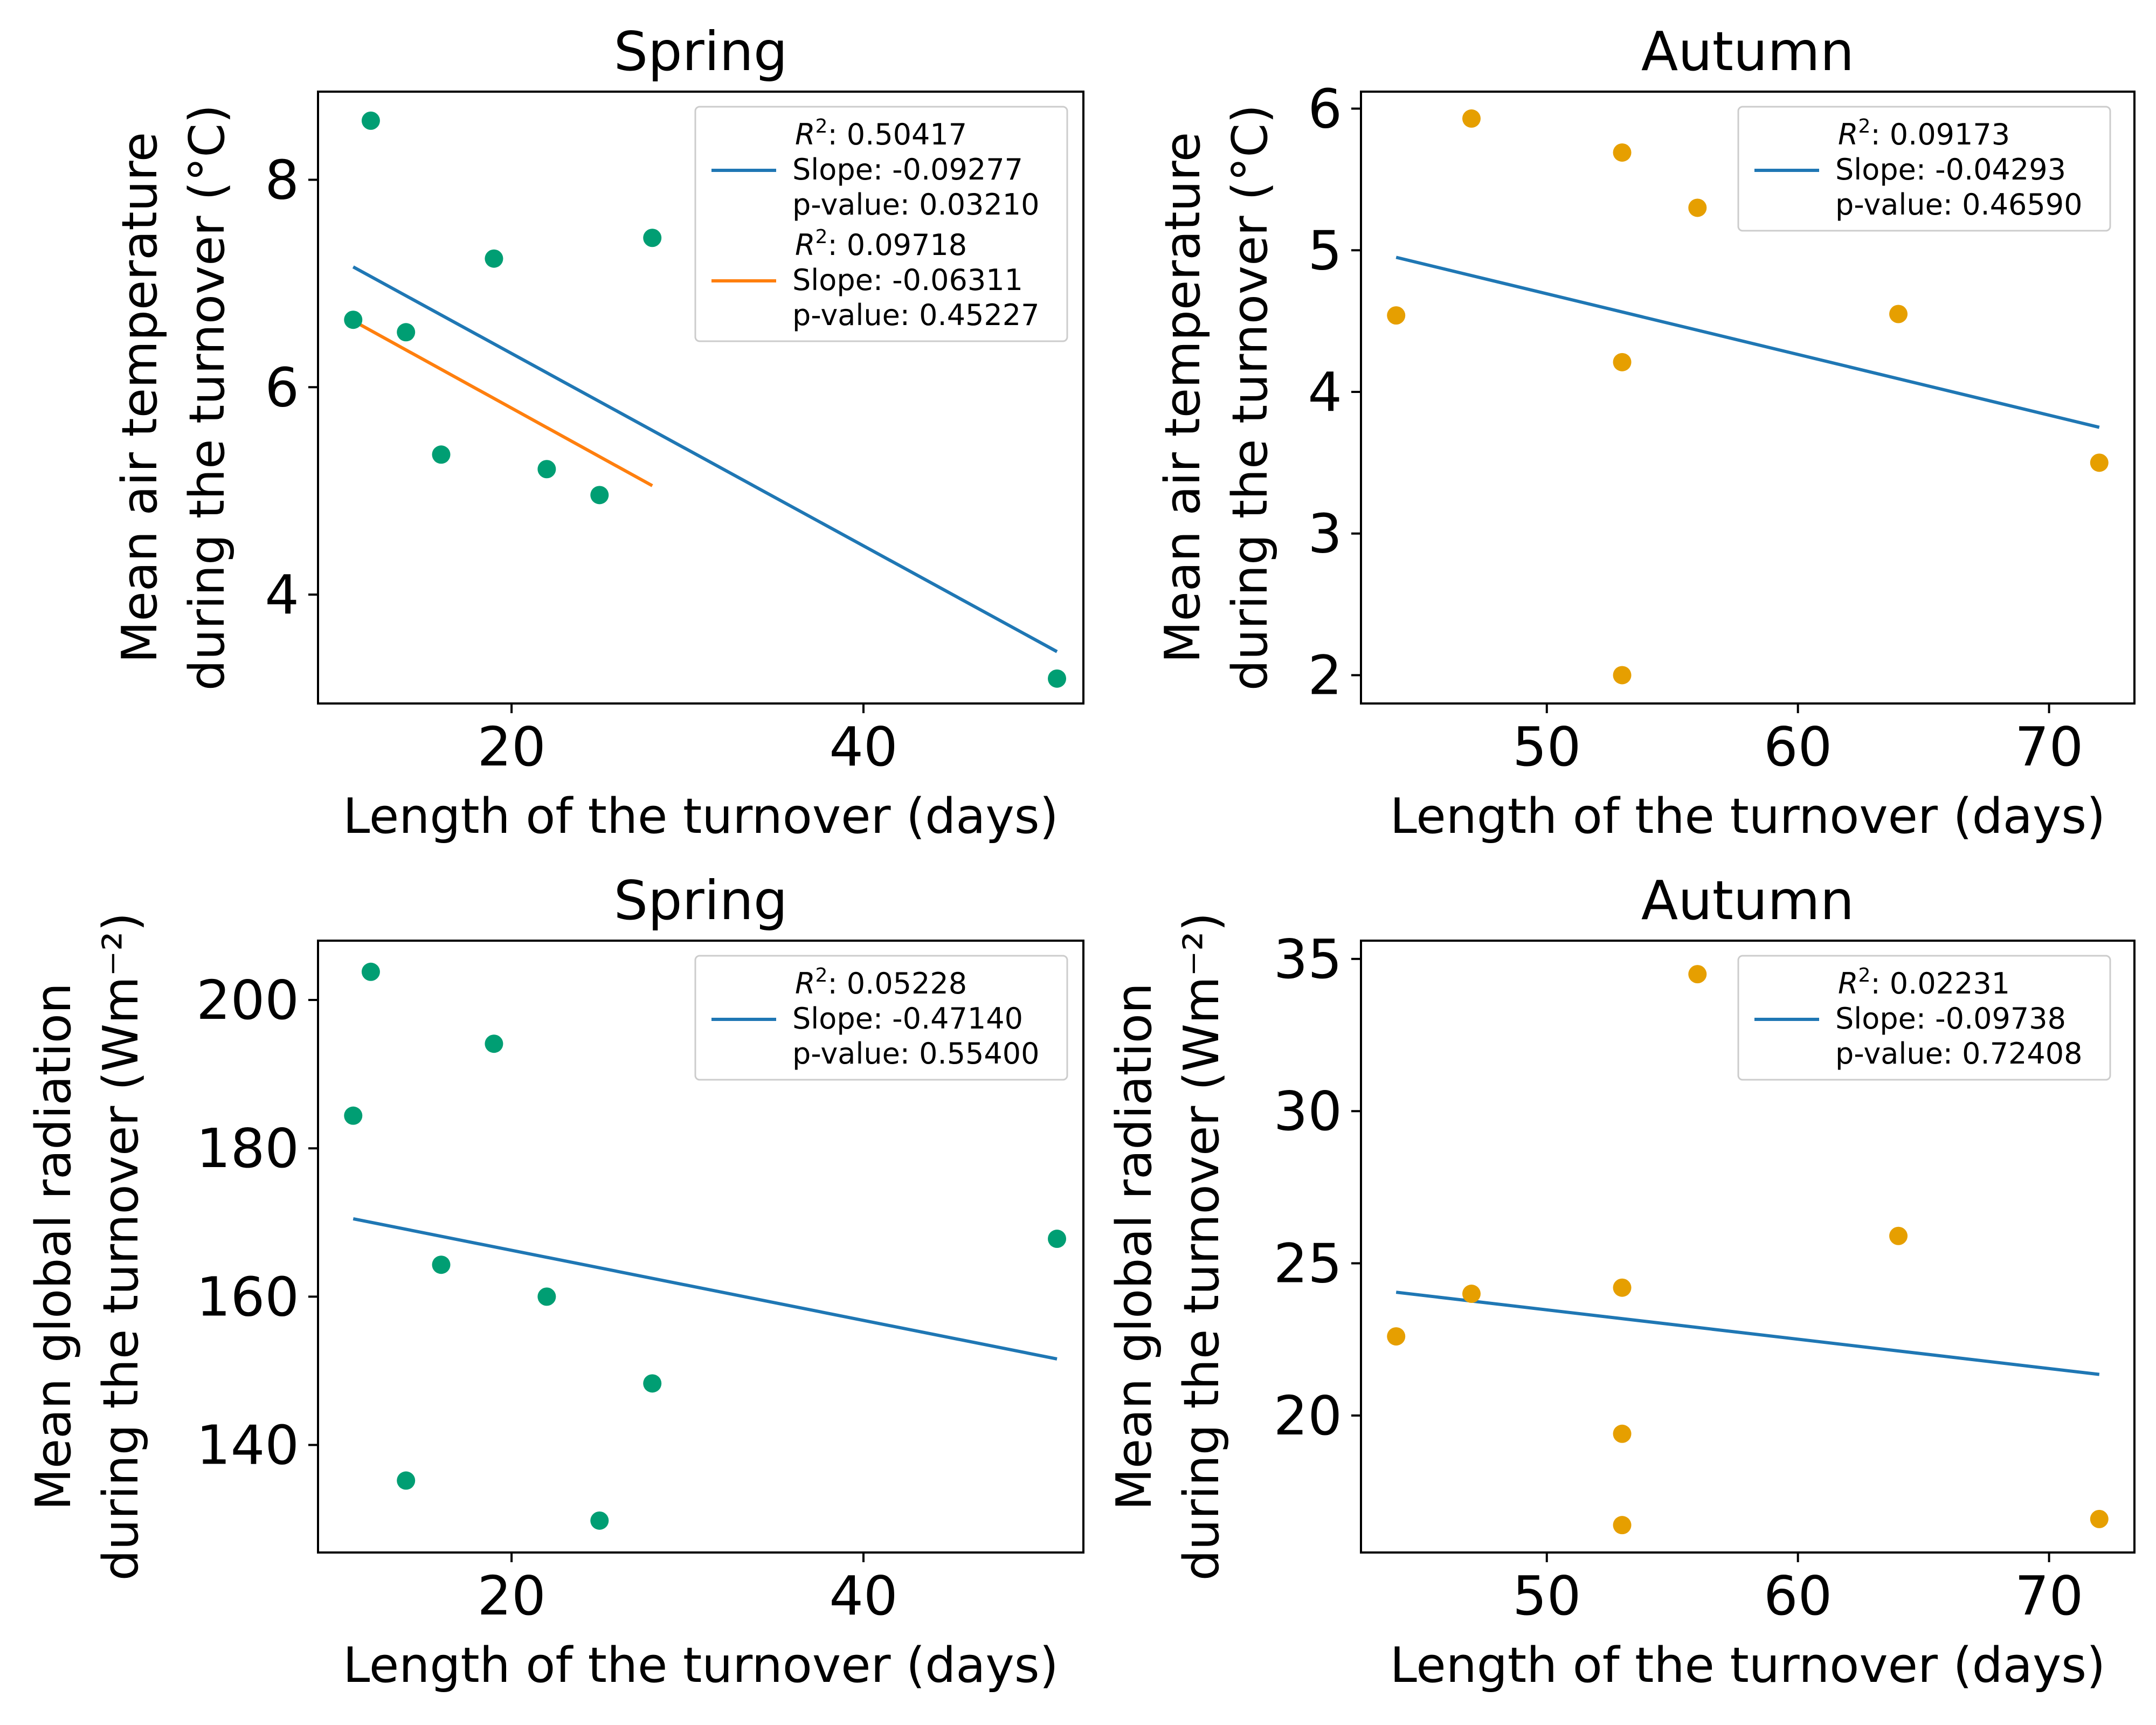  What do you see at coordinates (881, 244) in the screenshot?
I see `legend-r2: R2: 0.09718` at bounding box center [881, 244].